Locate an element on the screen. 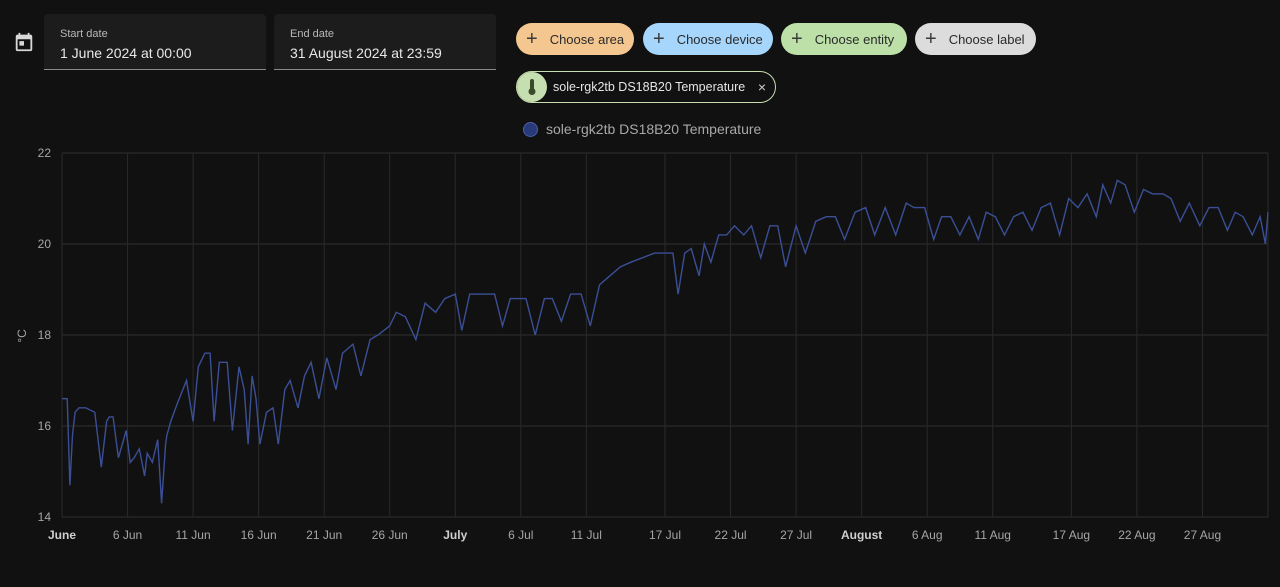 This screenshot has height=587, width=1280. choose-area-button: + Choose area is located at coordinates (575, 39).